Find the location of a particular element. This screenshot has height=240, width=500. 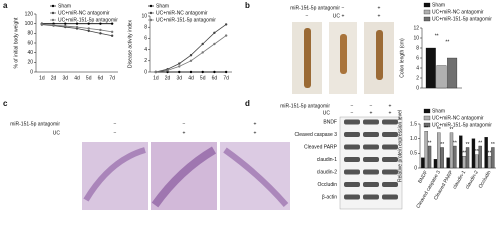

panel-label: a is located at coordinates (5, 5).